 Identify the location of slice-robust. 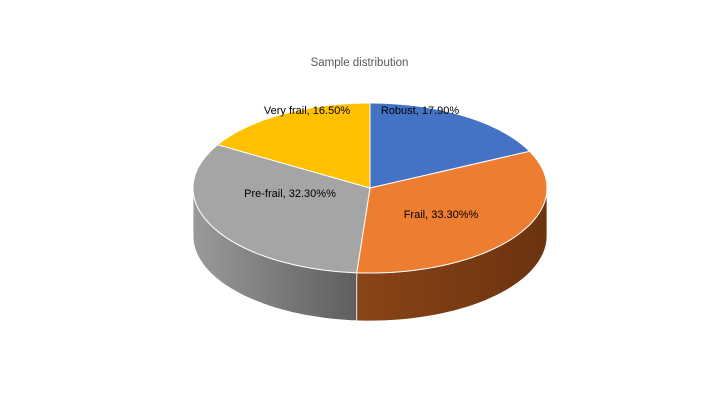
(450, 145).